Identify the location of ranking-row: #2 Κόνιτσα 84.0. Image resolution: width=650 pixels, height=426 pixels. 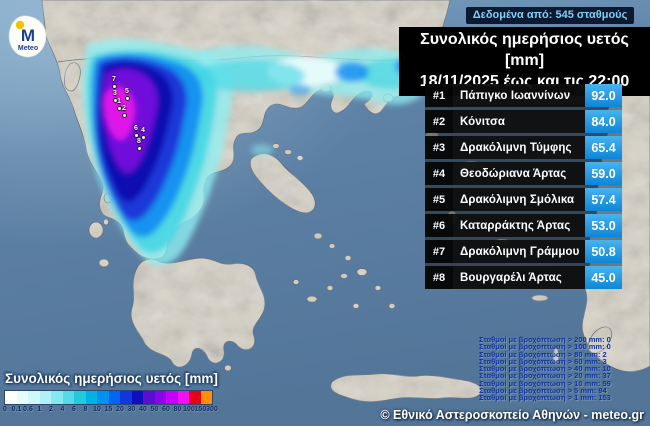
(523, 121).